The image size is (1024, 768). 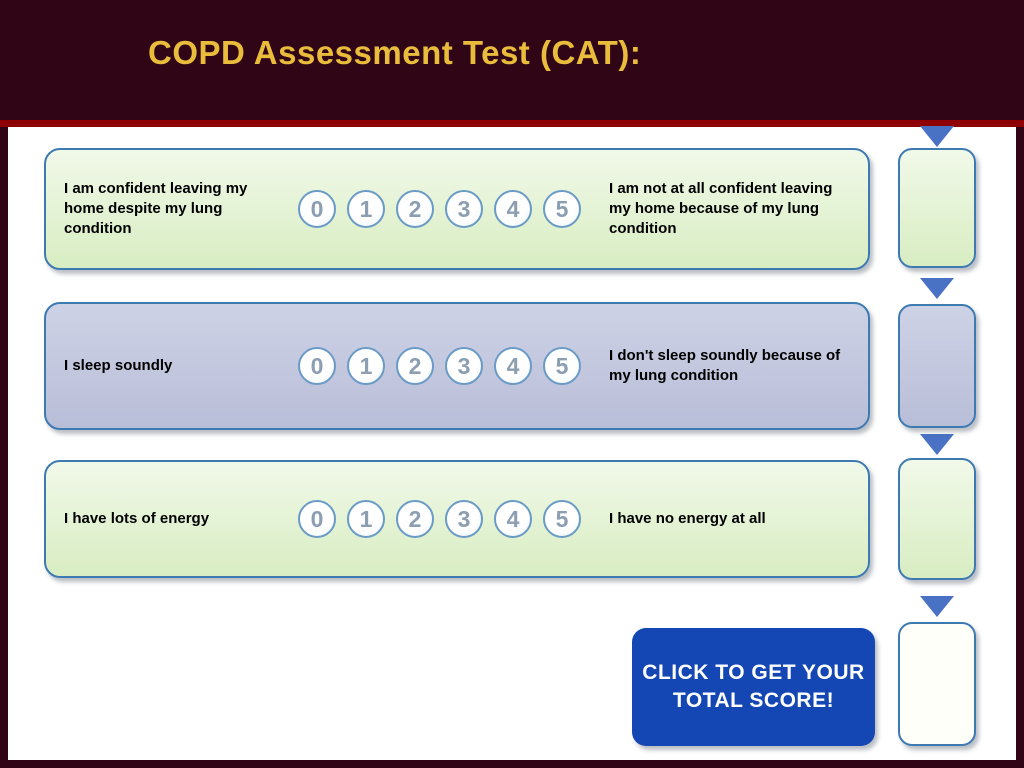 What do you see at coordinates (137, 518) in the screenshot?
I see `question-left-label: I have lots of energy` at bounding box center [137, 518].